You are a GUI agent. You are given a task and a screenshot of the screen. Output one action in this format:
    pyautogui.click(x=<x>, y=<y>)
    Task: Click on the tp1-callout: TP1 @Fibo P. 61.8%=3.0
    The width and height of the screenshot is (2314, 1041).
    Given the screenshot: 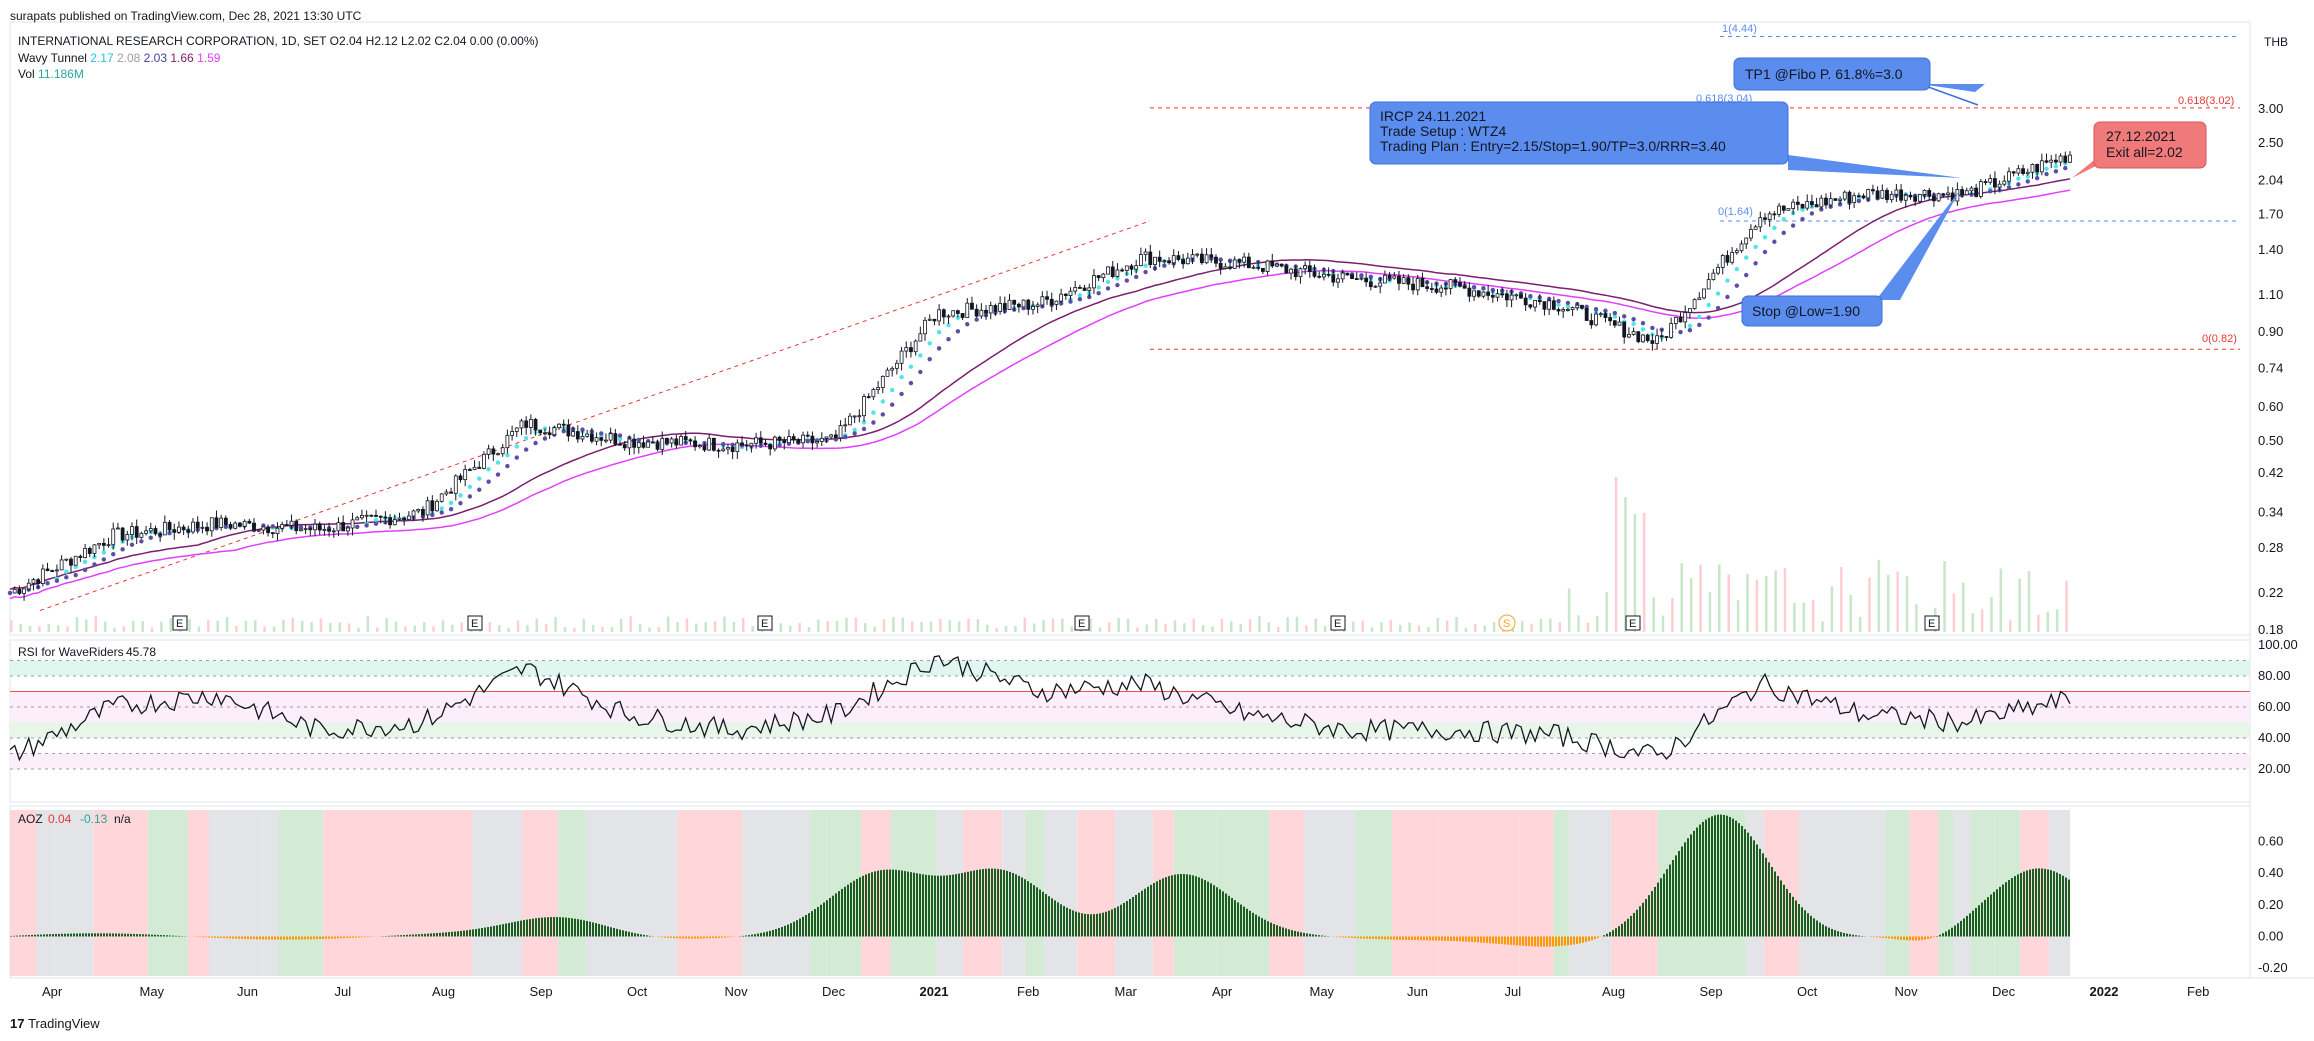 What is the action you would take?
    pyautogui.click(x=1859, y=81)
    